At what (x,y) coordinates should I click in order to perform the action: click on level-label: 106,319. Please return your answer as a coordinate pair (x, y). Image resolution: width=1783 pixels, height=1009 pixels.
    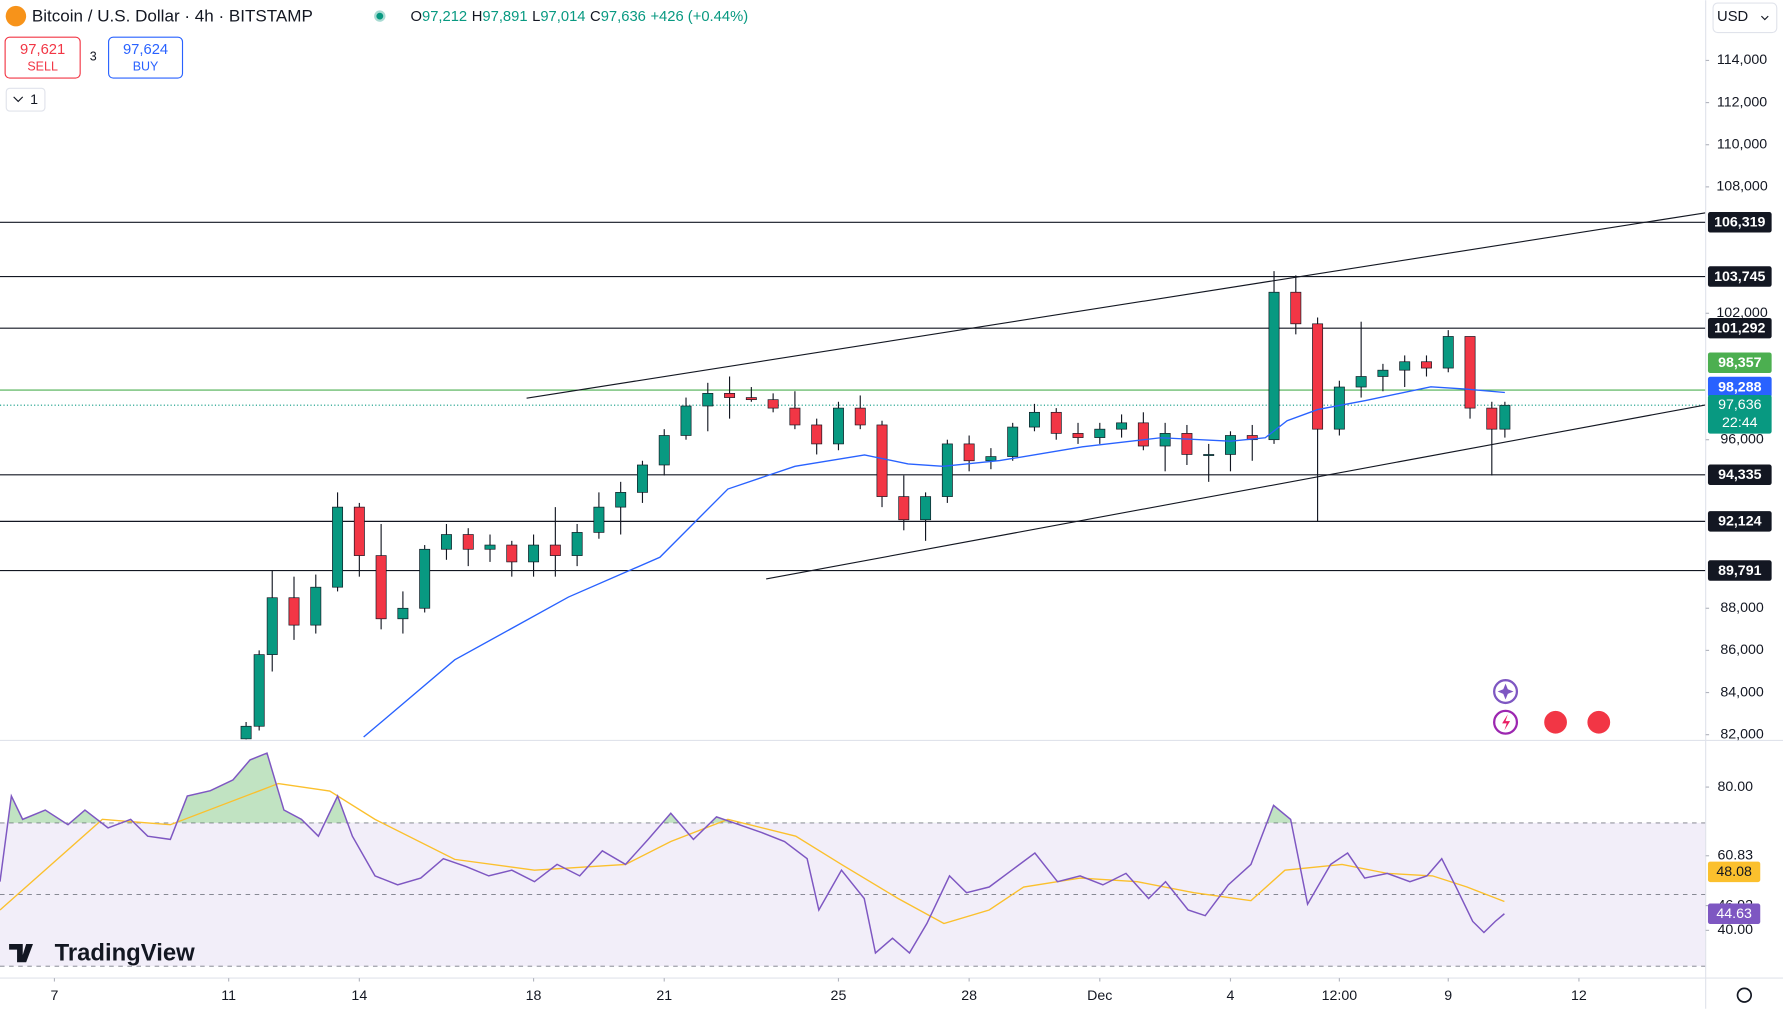
    Looking at the image, I should click on (1739, 223).